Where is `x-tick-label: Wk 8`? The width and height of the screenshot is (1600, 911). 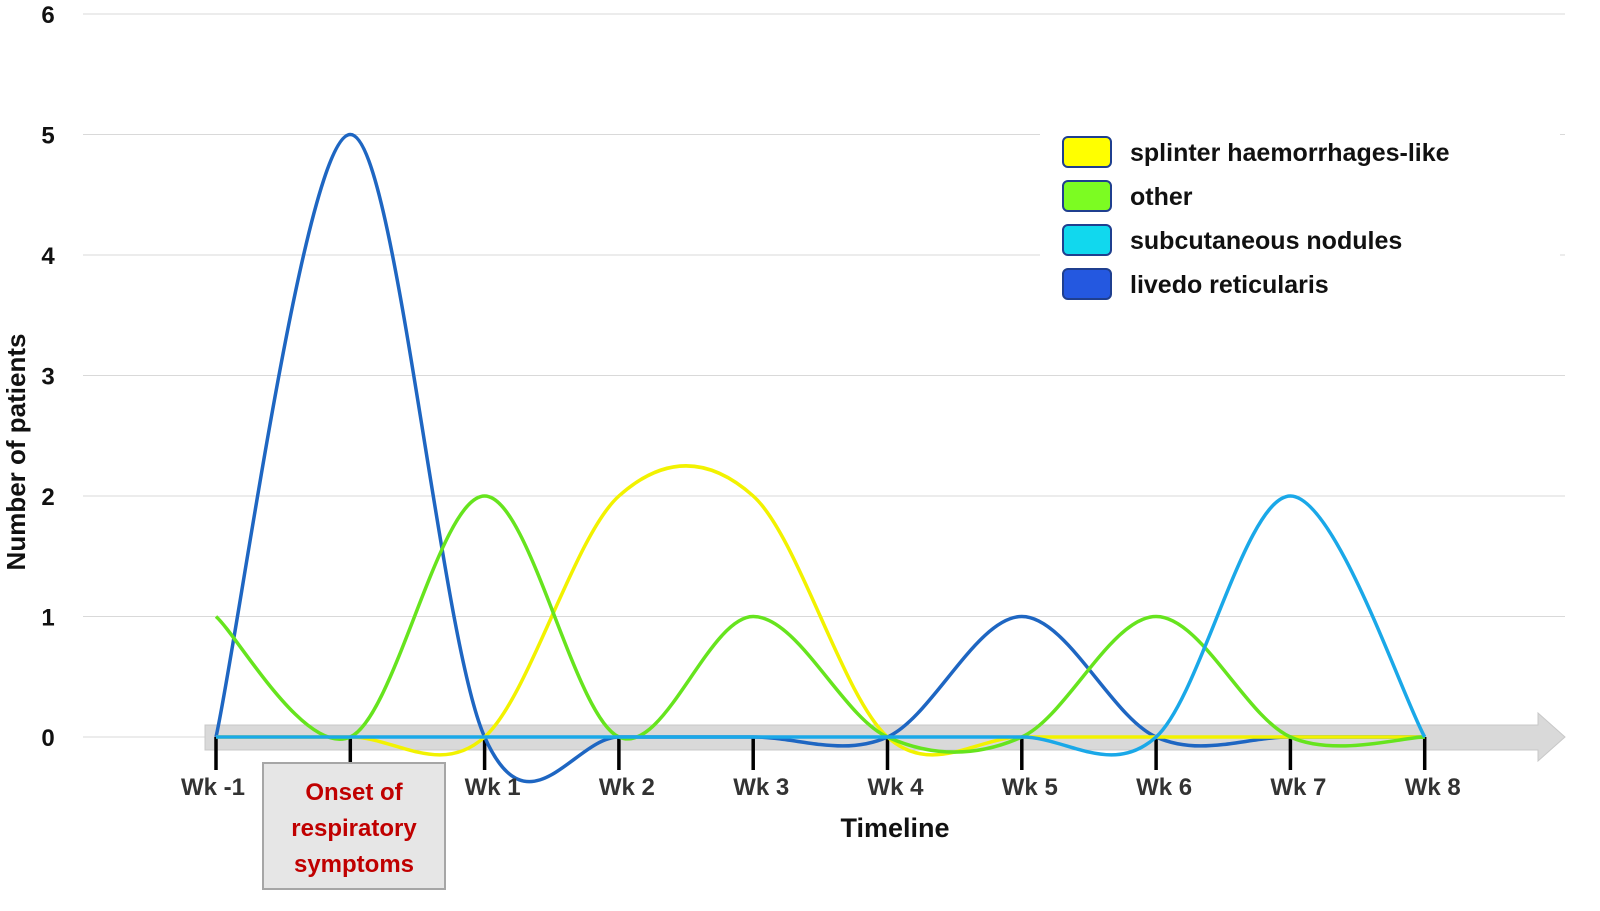
x-tick-label: Wk 8 is located at coordinates (1433, 787).